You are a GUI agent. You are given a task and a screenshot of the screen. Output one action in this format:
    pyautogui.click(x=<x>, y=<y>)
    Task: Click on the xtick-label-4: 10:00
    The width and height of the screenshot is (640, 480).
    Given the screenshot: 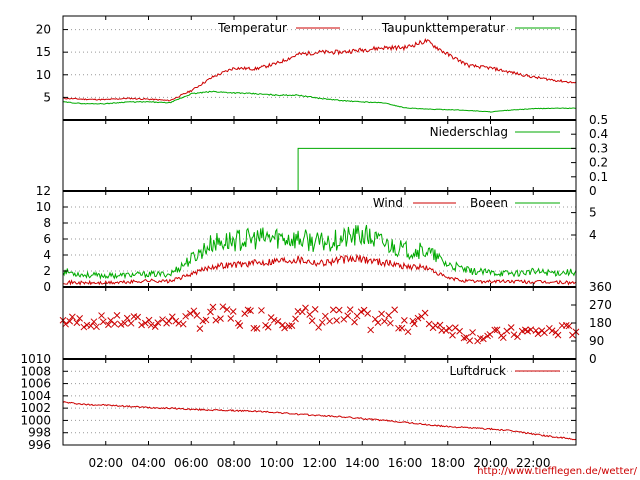 What is the action you would take?
    pyautogui.click(x=276, y=463)
    